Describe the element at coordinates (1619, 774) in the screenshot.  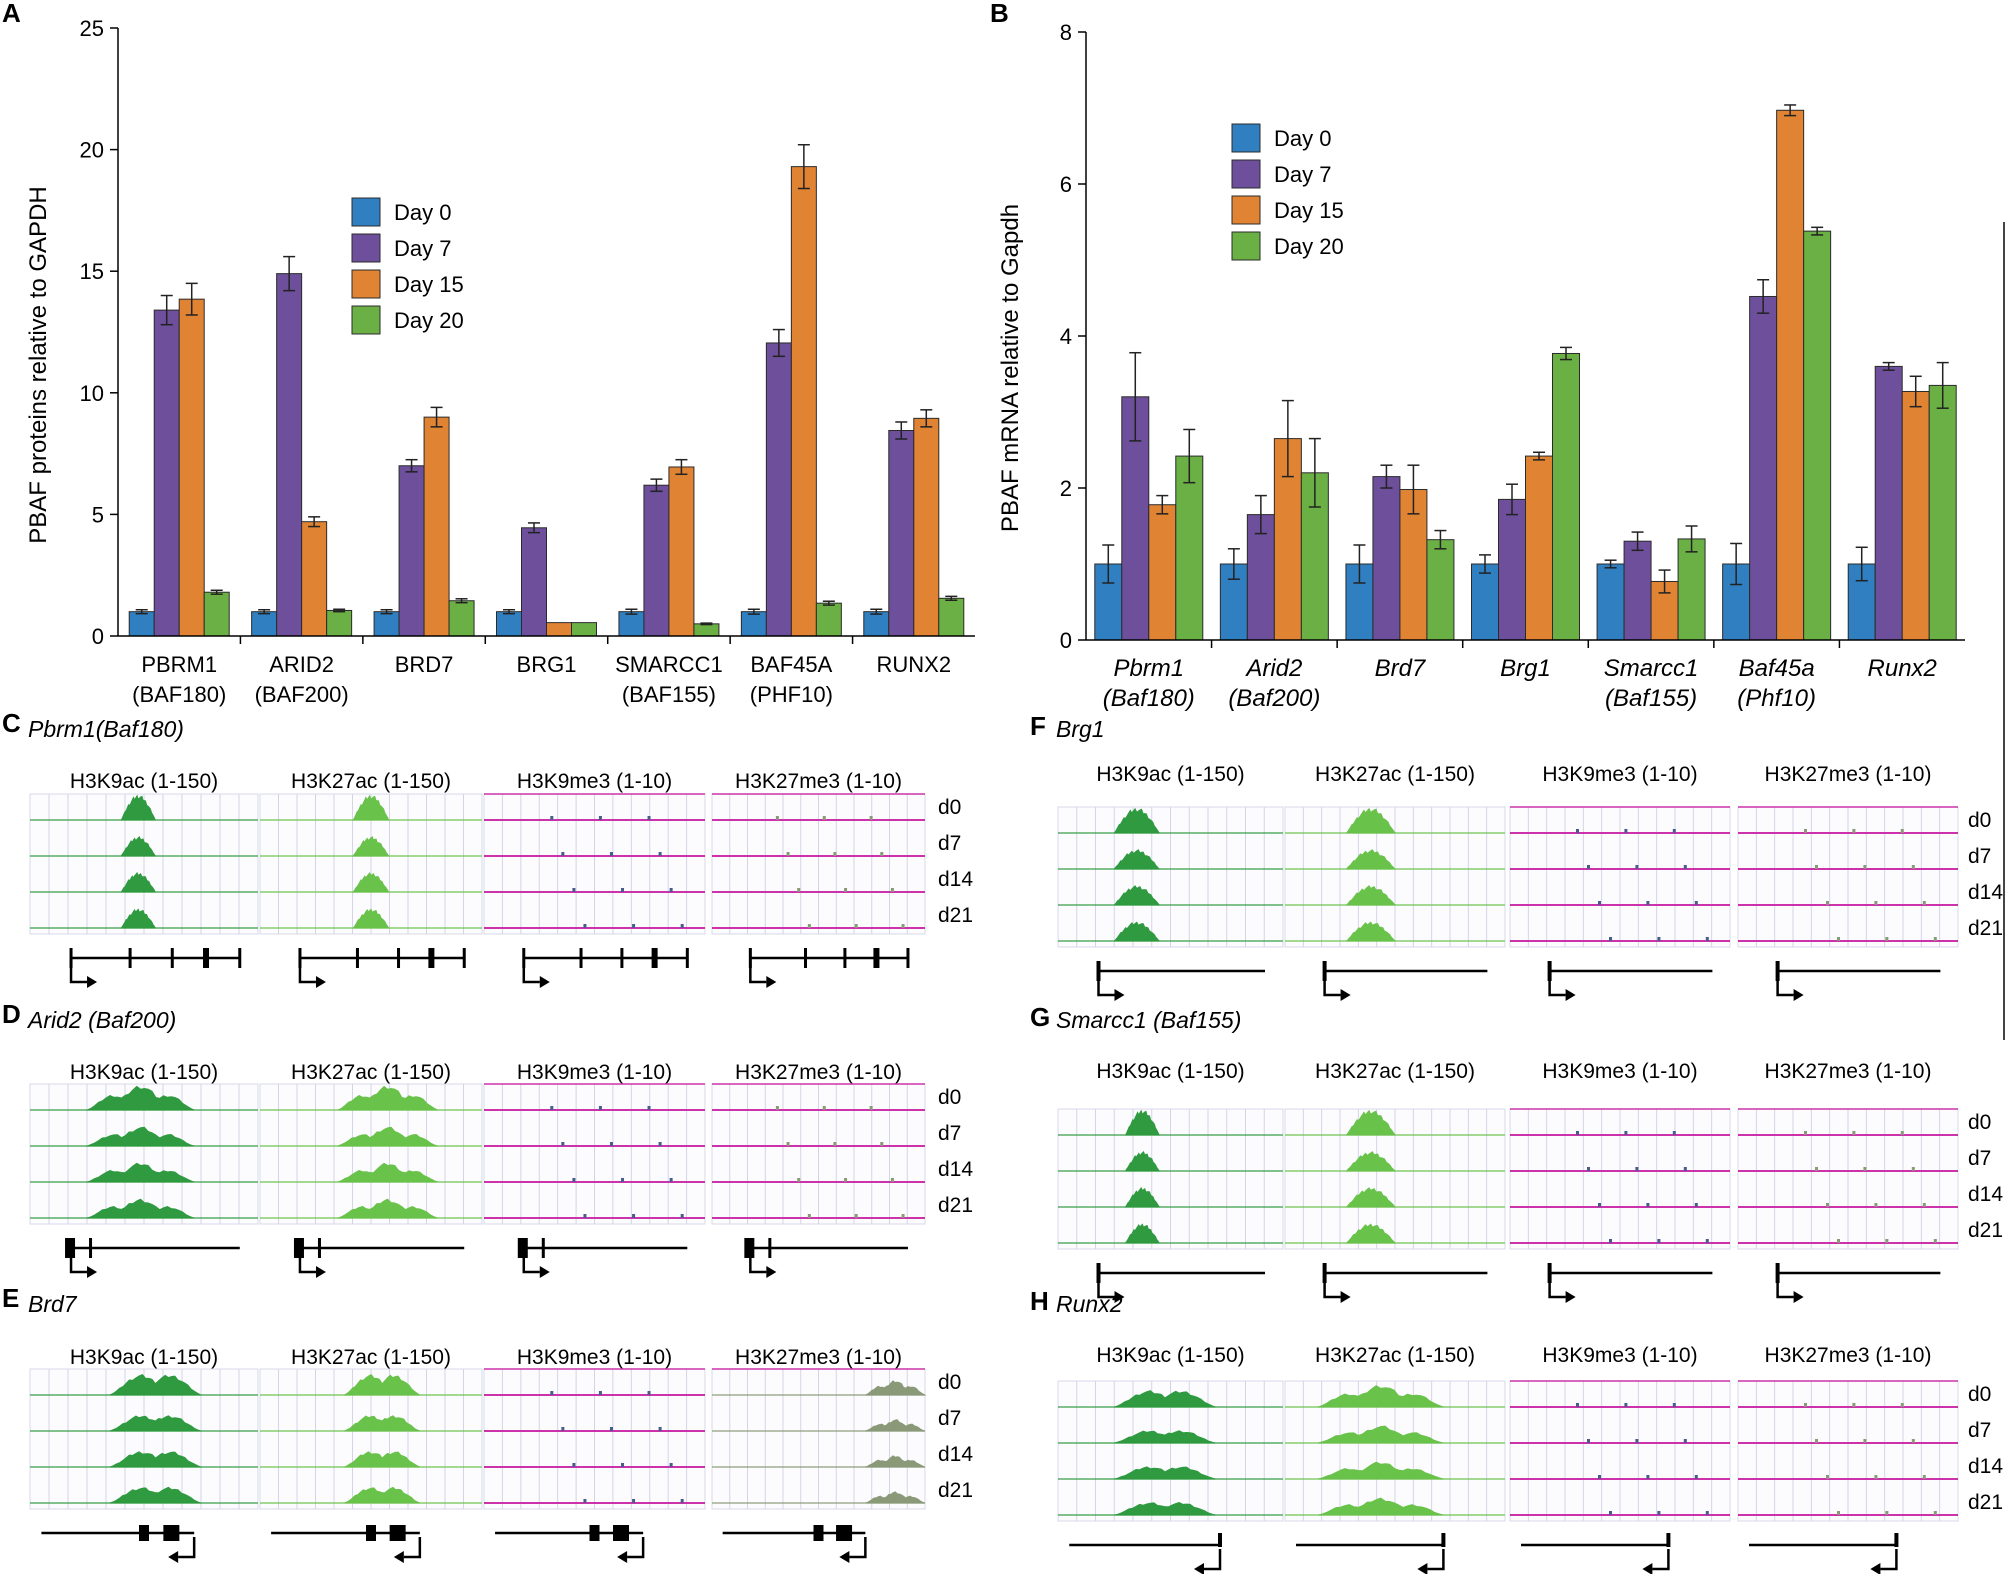
I see `track-header: H3K9me3 (1-10)` at that location.